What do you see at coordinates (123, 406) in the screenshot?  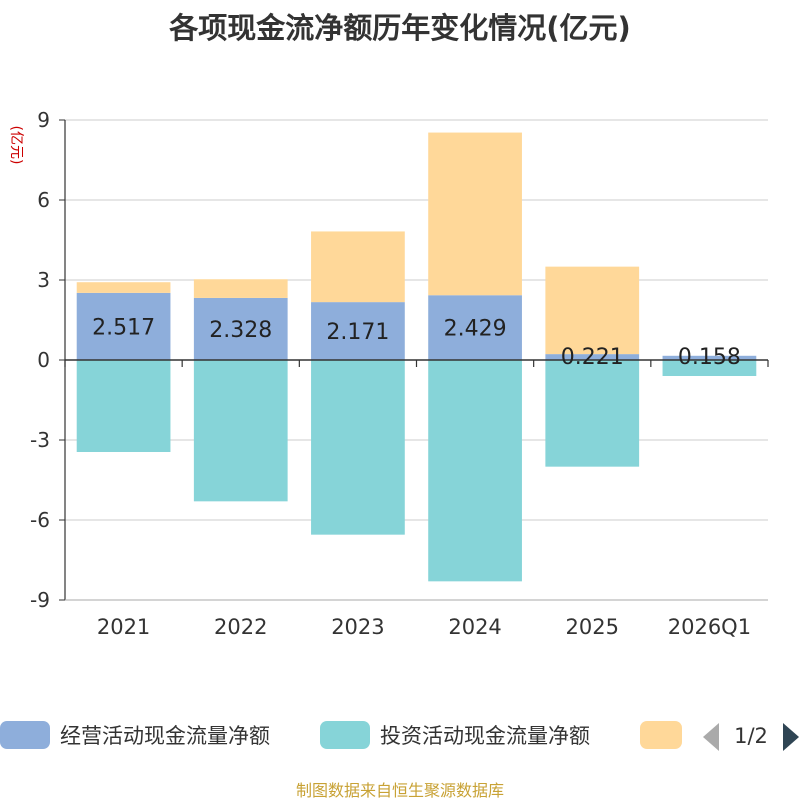 I see `bar-2-2021` at bounding box center [123, 406].